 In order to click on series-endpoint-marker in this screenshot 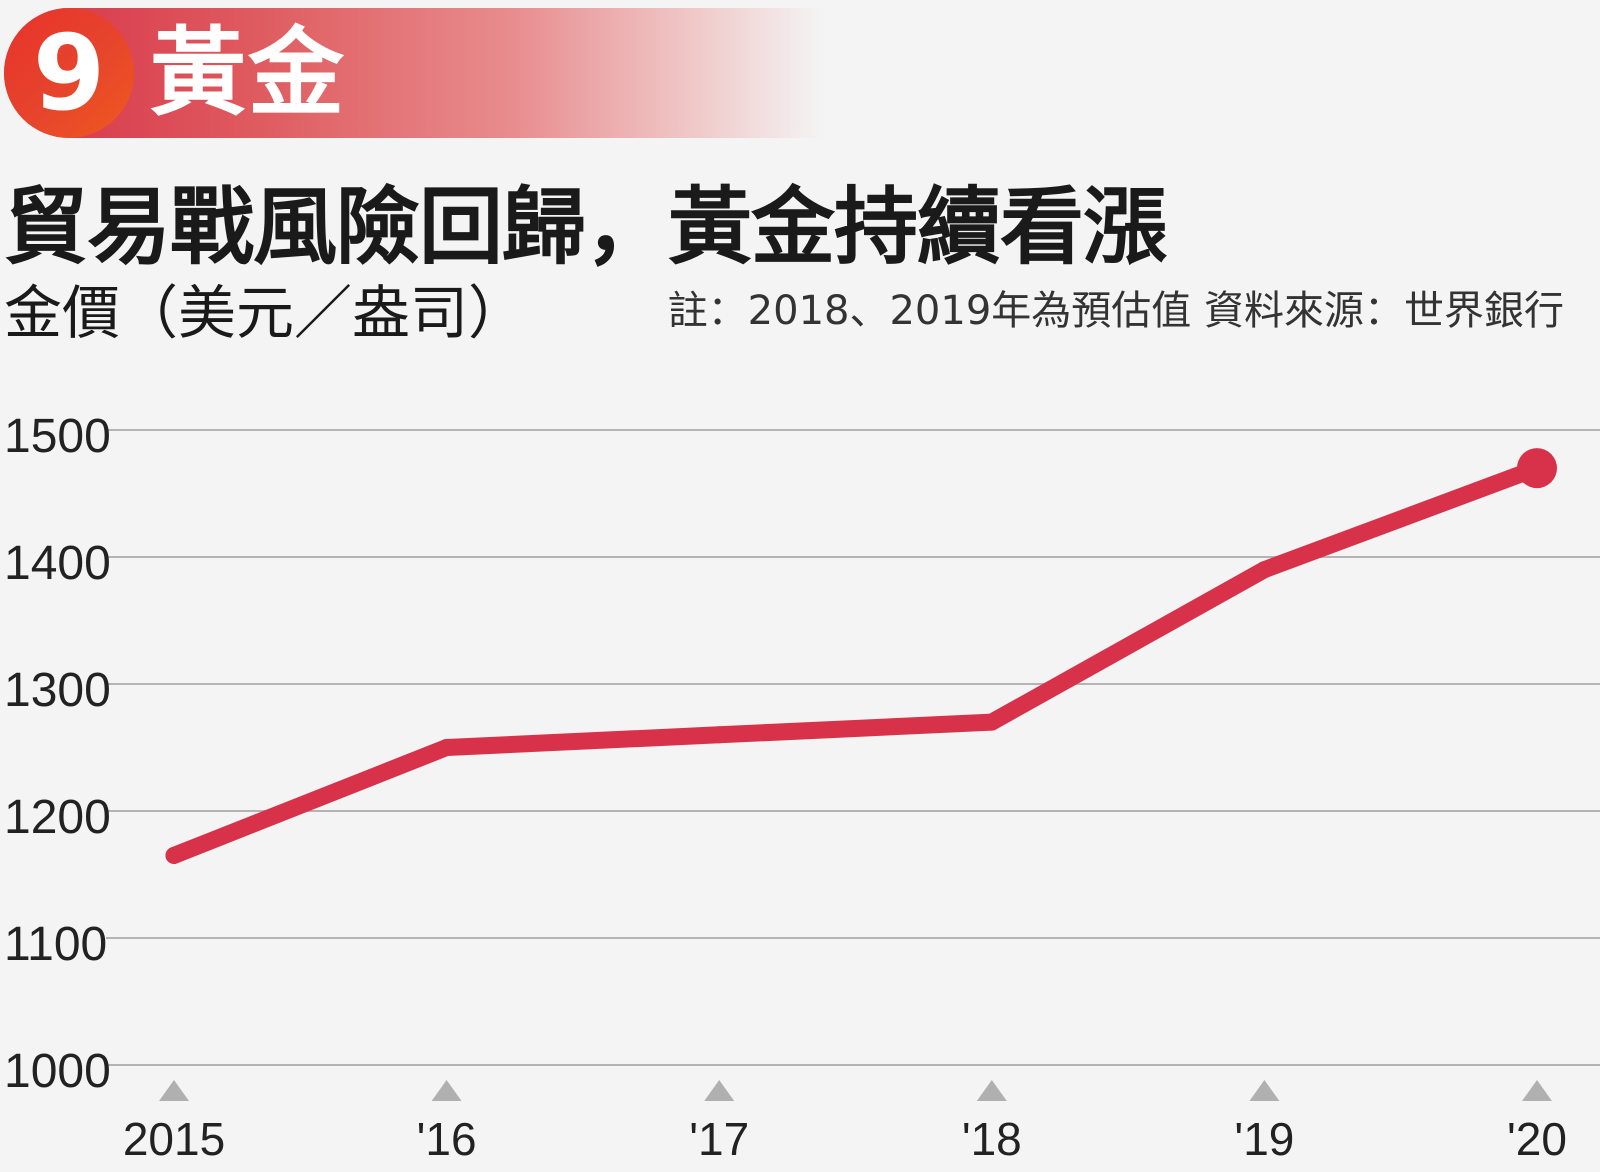, I will do `click(1537, 468)`.